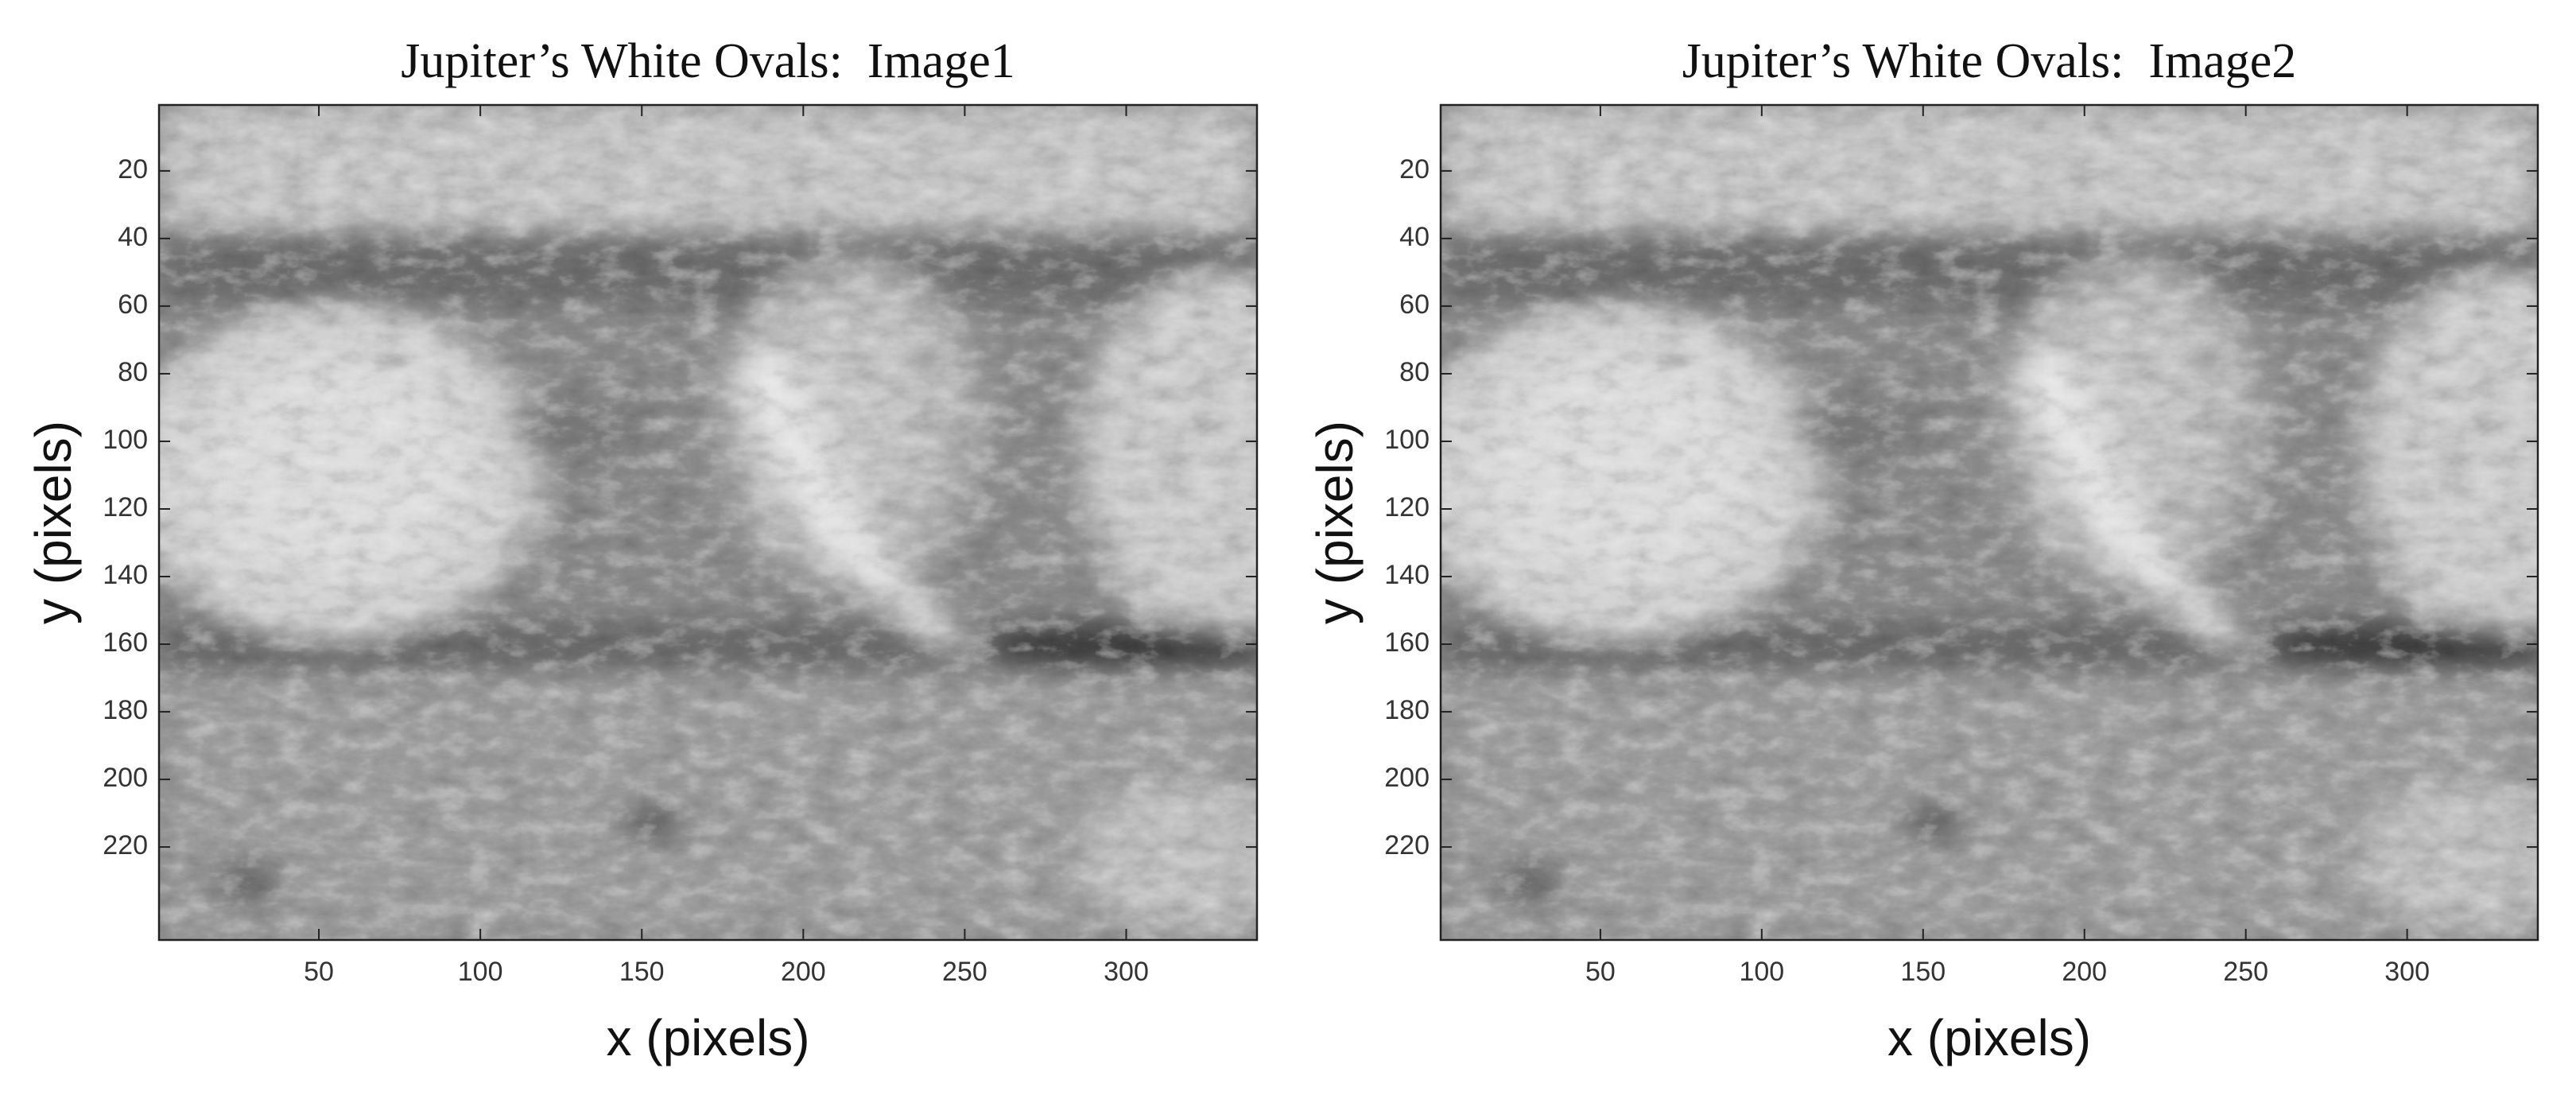  What do you see at coordinates (708, 61) in the screenshot?
I see `chart-title: Jupiter’s White Ovals: Image1` at bounding box center [708, 61].